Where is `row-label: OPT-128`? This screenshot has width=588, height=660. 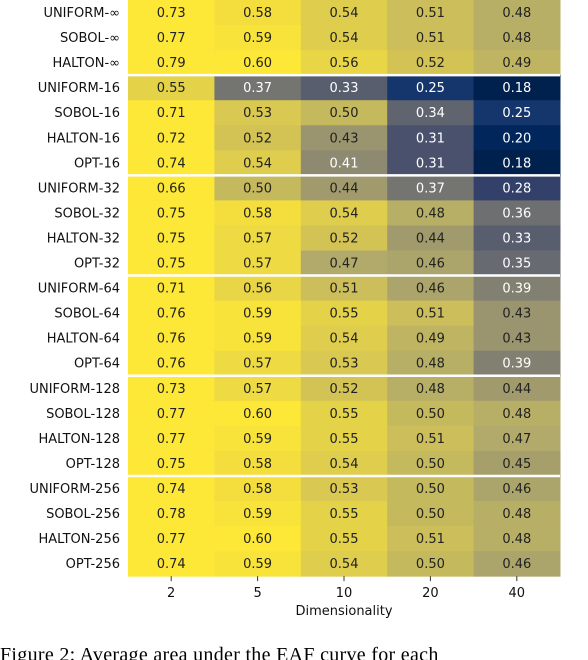 row-label: OPT-128 is located at coordinates (93, 464).